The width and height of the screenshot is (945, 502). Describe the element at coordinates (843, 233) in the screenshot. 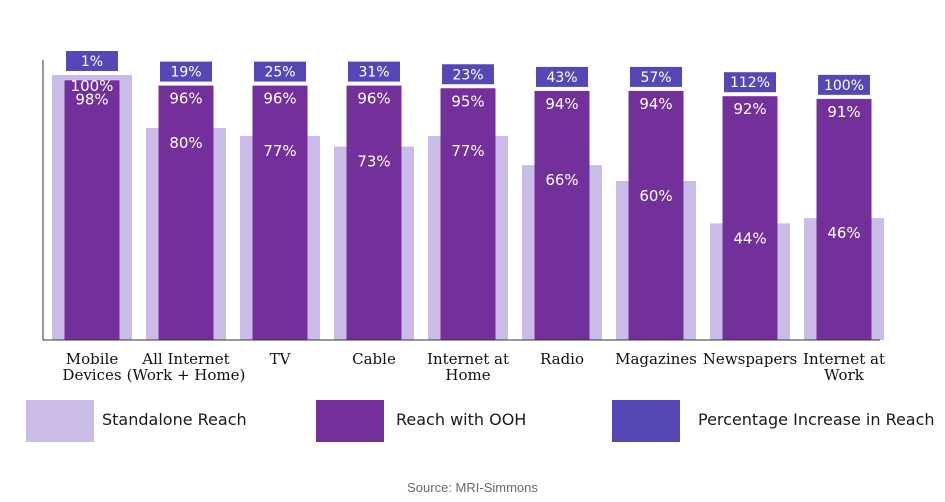

I see `label-standalone-reach: 46%` at that location.